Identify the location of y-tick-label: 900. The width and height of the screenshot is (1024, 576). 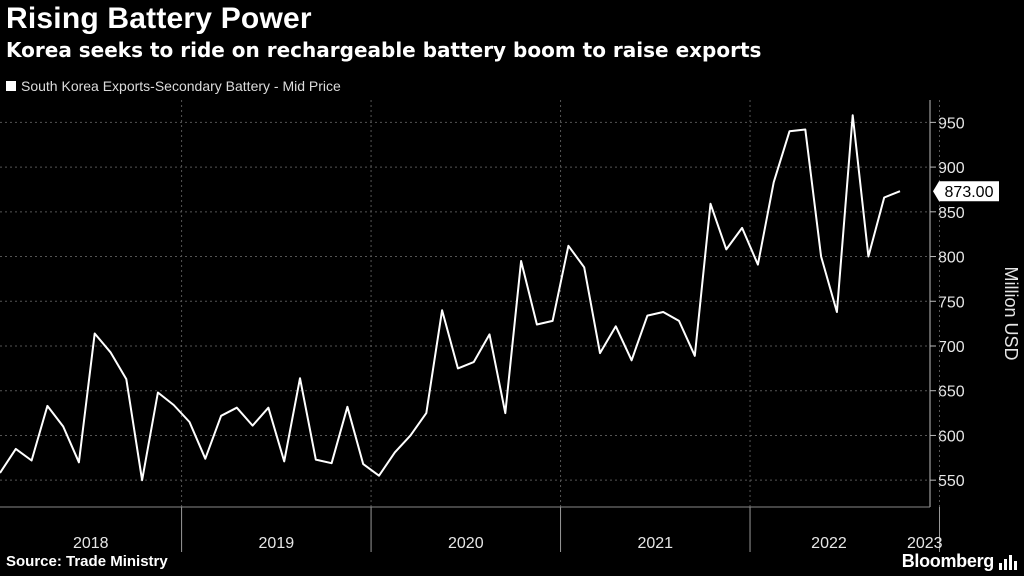
(951, 168).